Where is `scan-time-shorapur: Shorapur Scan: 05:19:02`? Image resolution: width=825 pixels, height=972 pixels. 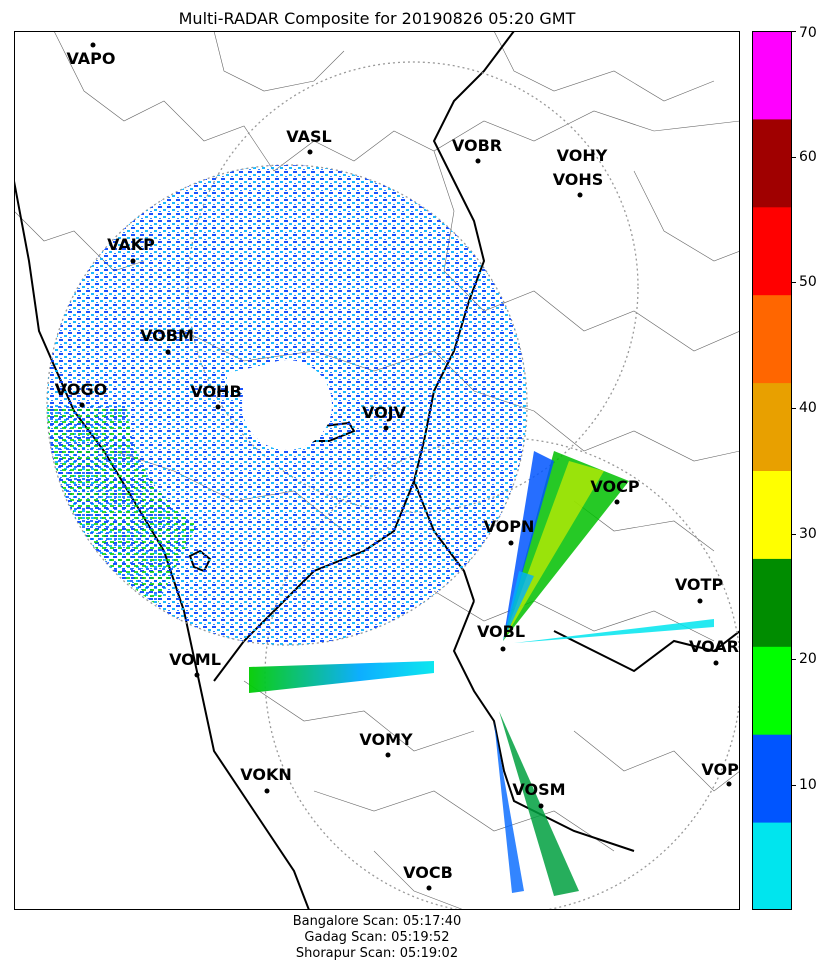
scan-time-shorapur: Shorapur Scan: 05:19:02 is located at coordinates (377, 953).